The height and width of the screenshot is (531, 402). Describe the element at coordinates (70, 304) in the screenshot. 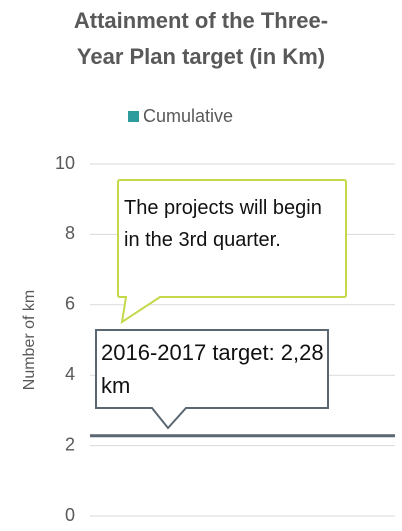

I see `y-tick-label: 6` at that location.